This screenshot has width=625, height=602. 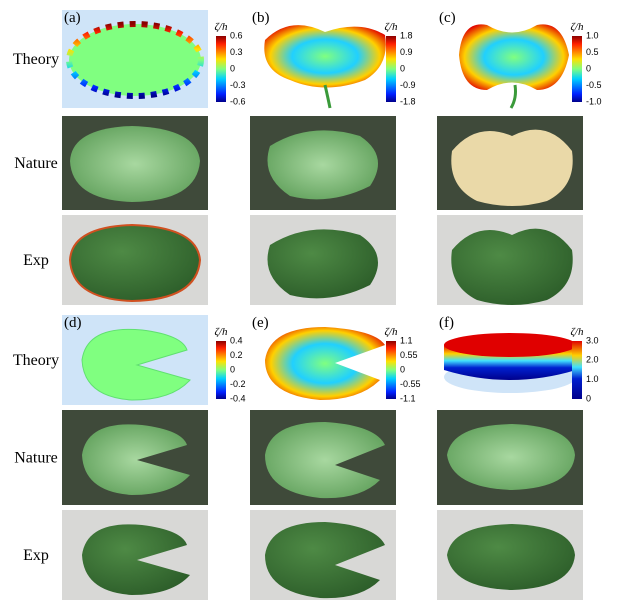 What do you see at coordinates (592, 52) in the screenshot?
I see `colorbar-tick: 0.5` at bounding box center [592, 52].